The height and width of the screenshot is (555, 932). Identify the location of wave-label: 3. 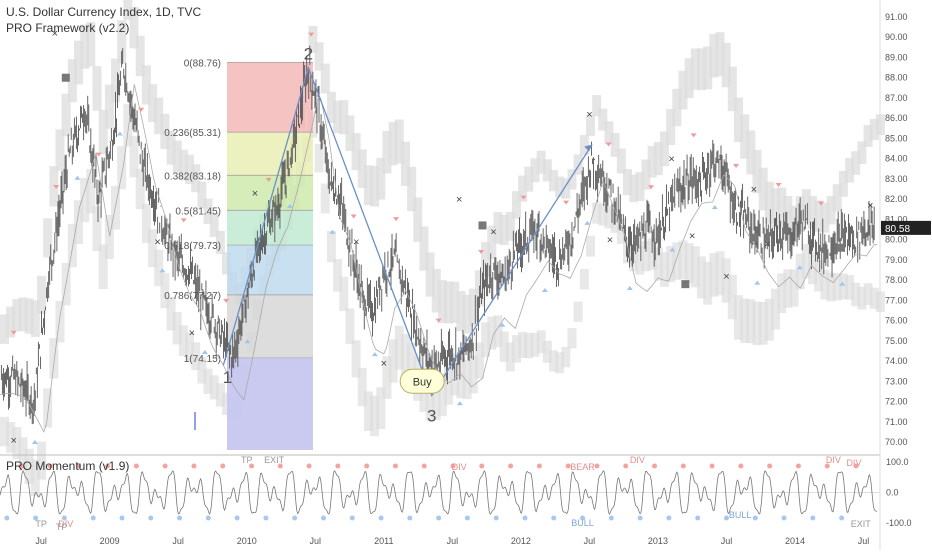
(431, 416).